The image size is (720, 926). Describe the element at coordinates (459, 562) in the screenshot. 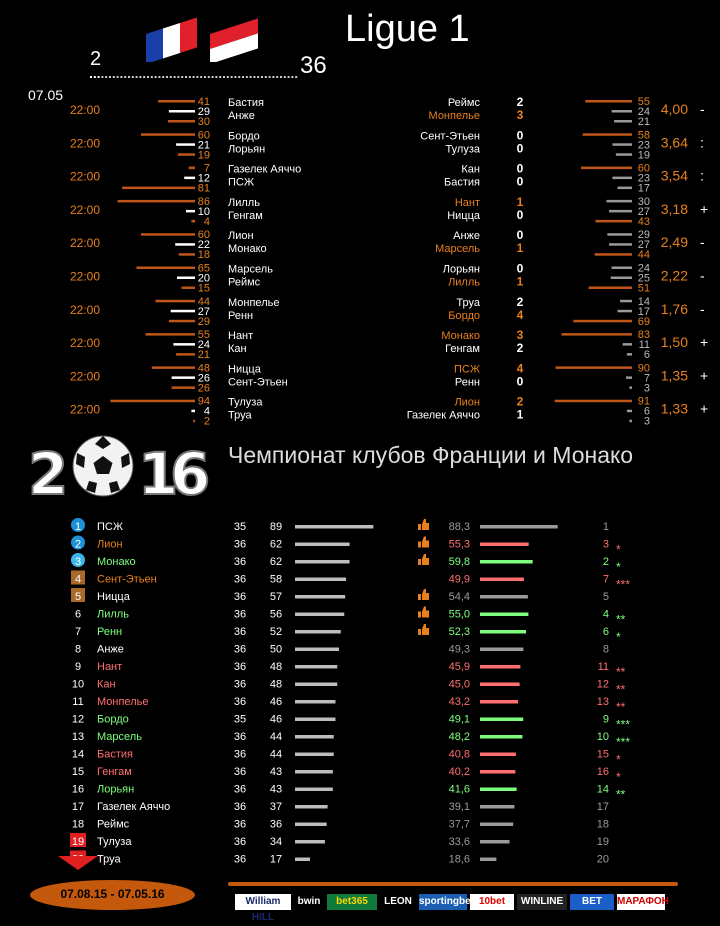

I see `rating-value: 59,8` at that location.